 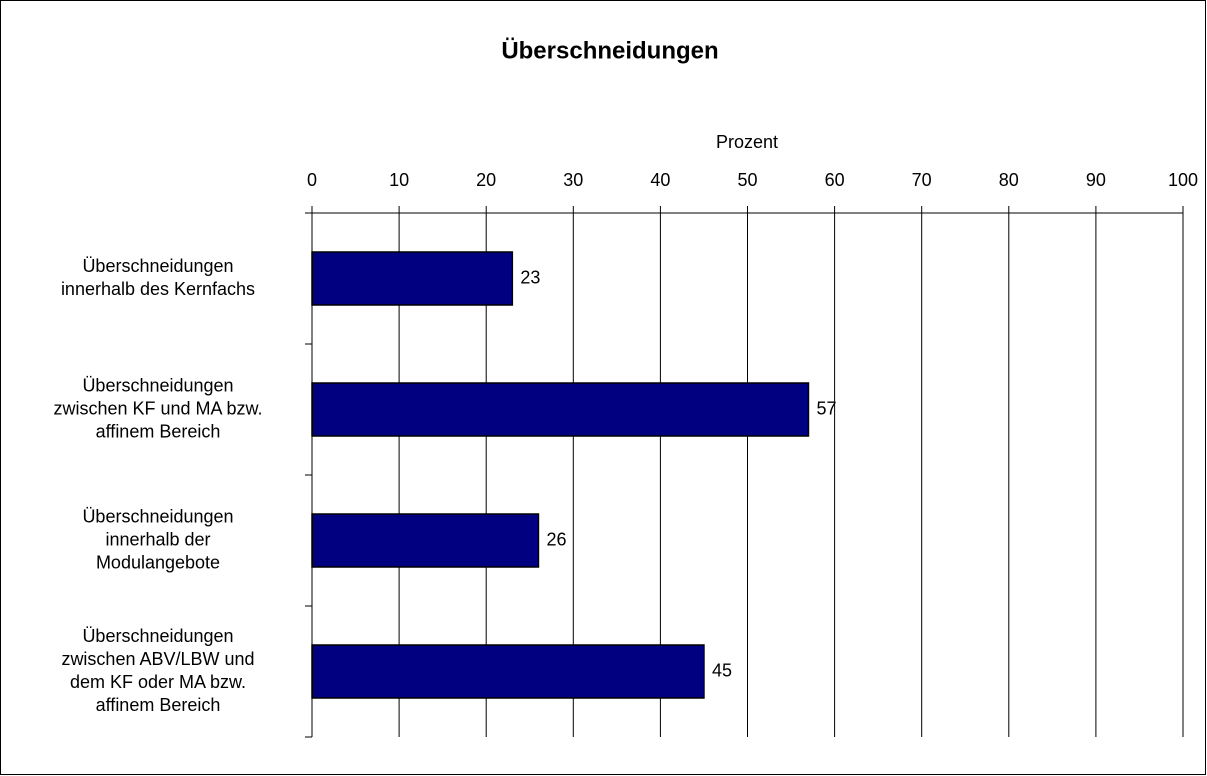 What do you see at coordinates (312, 180) in the screenshot?
I see `x-tick-label: 0` at bounding box center [312, 180].